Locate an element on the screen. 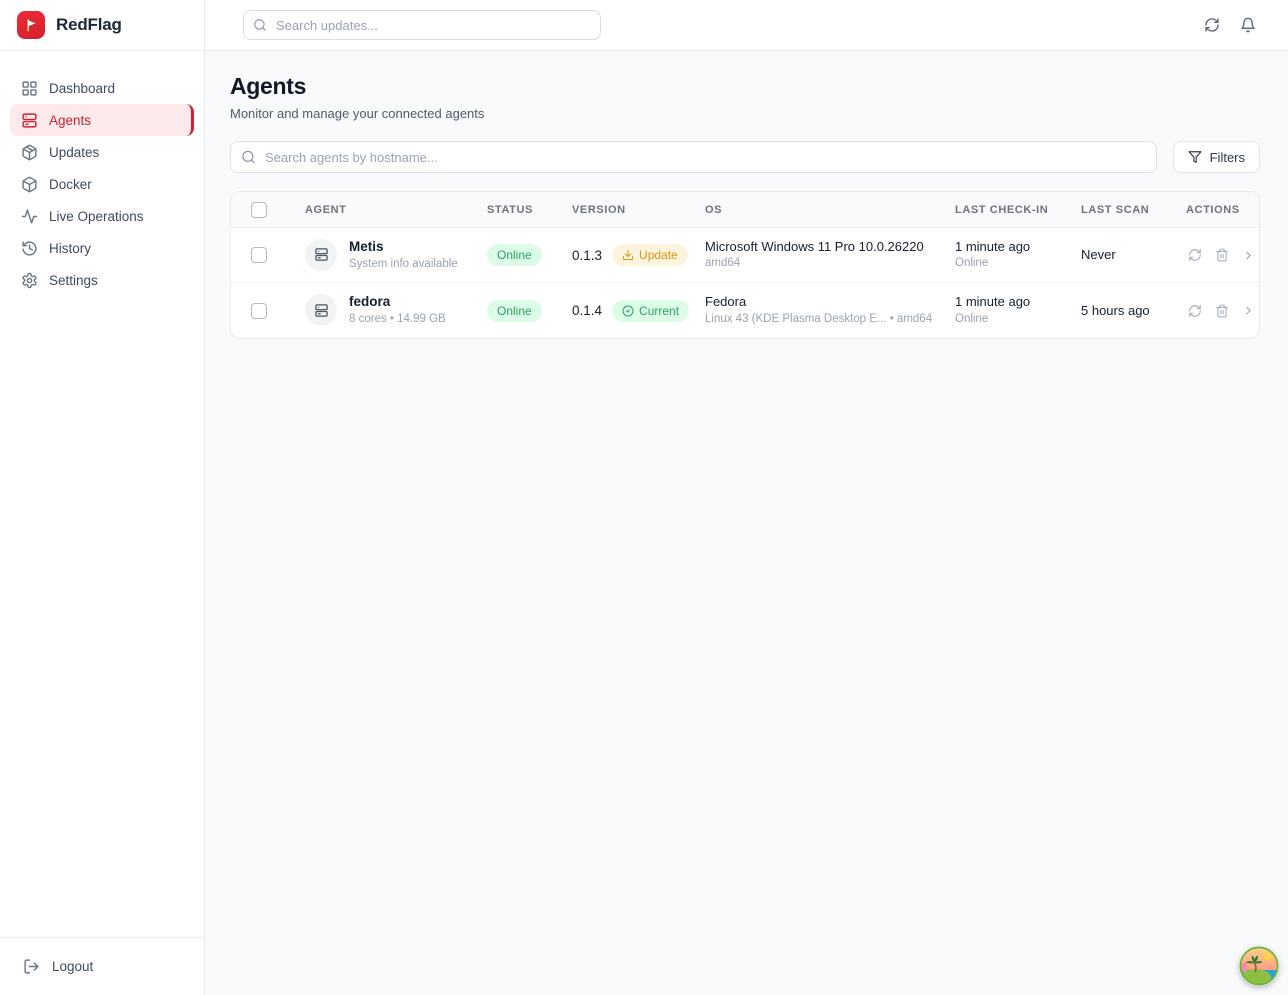 The width and height of the screenshot is (1288, 995). refresh-button is located at coordinates (1212, 25).